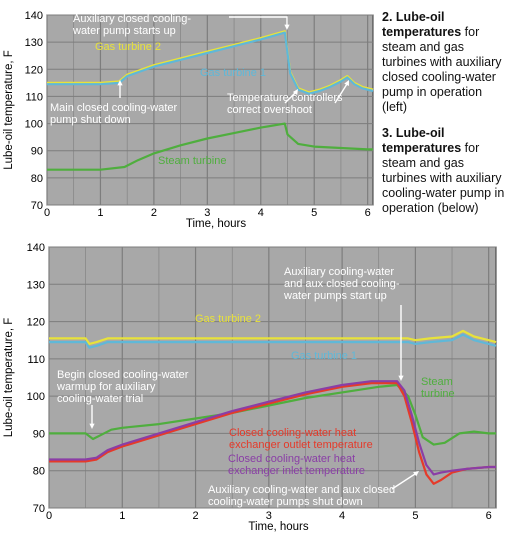 The height and width of the screenshot is (542, 508). I want to click on annotation-2: Temperature controllers correct overshoot, so click(285, 104).